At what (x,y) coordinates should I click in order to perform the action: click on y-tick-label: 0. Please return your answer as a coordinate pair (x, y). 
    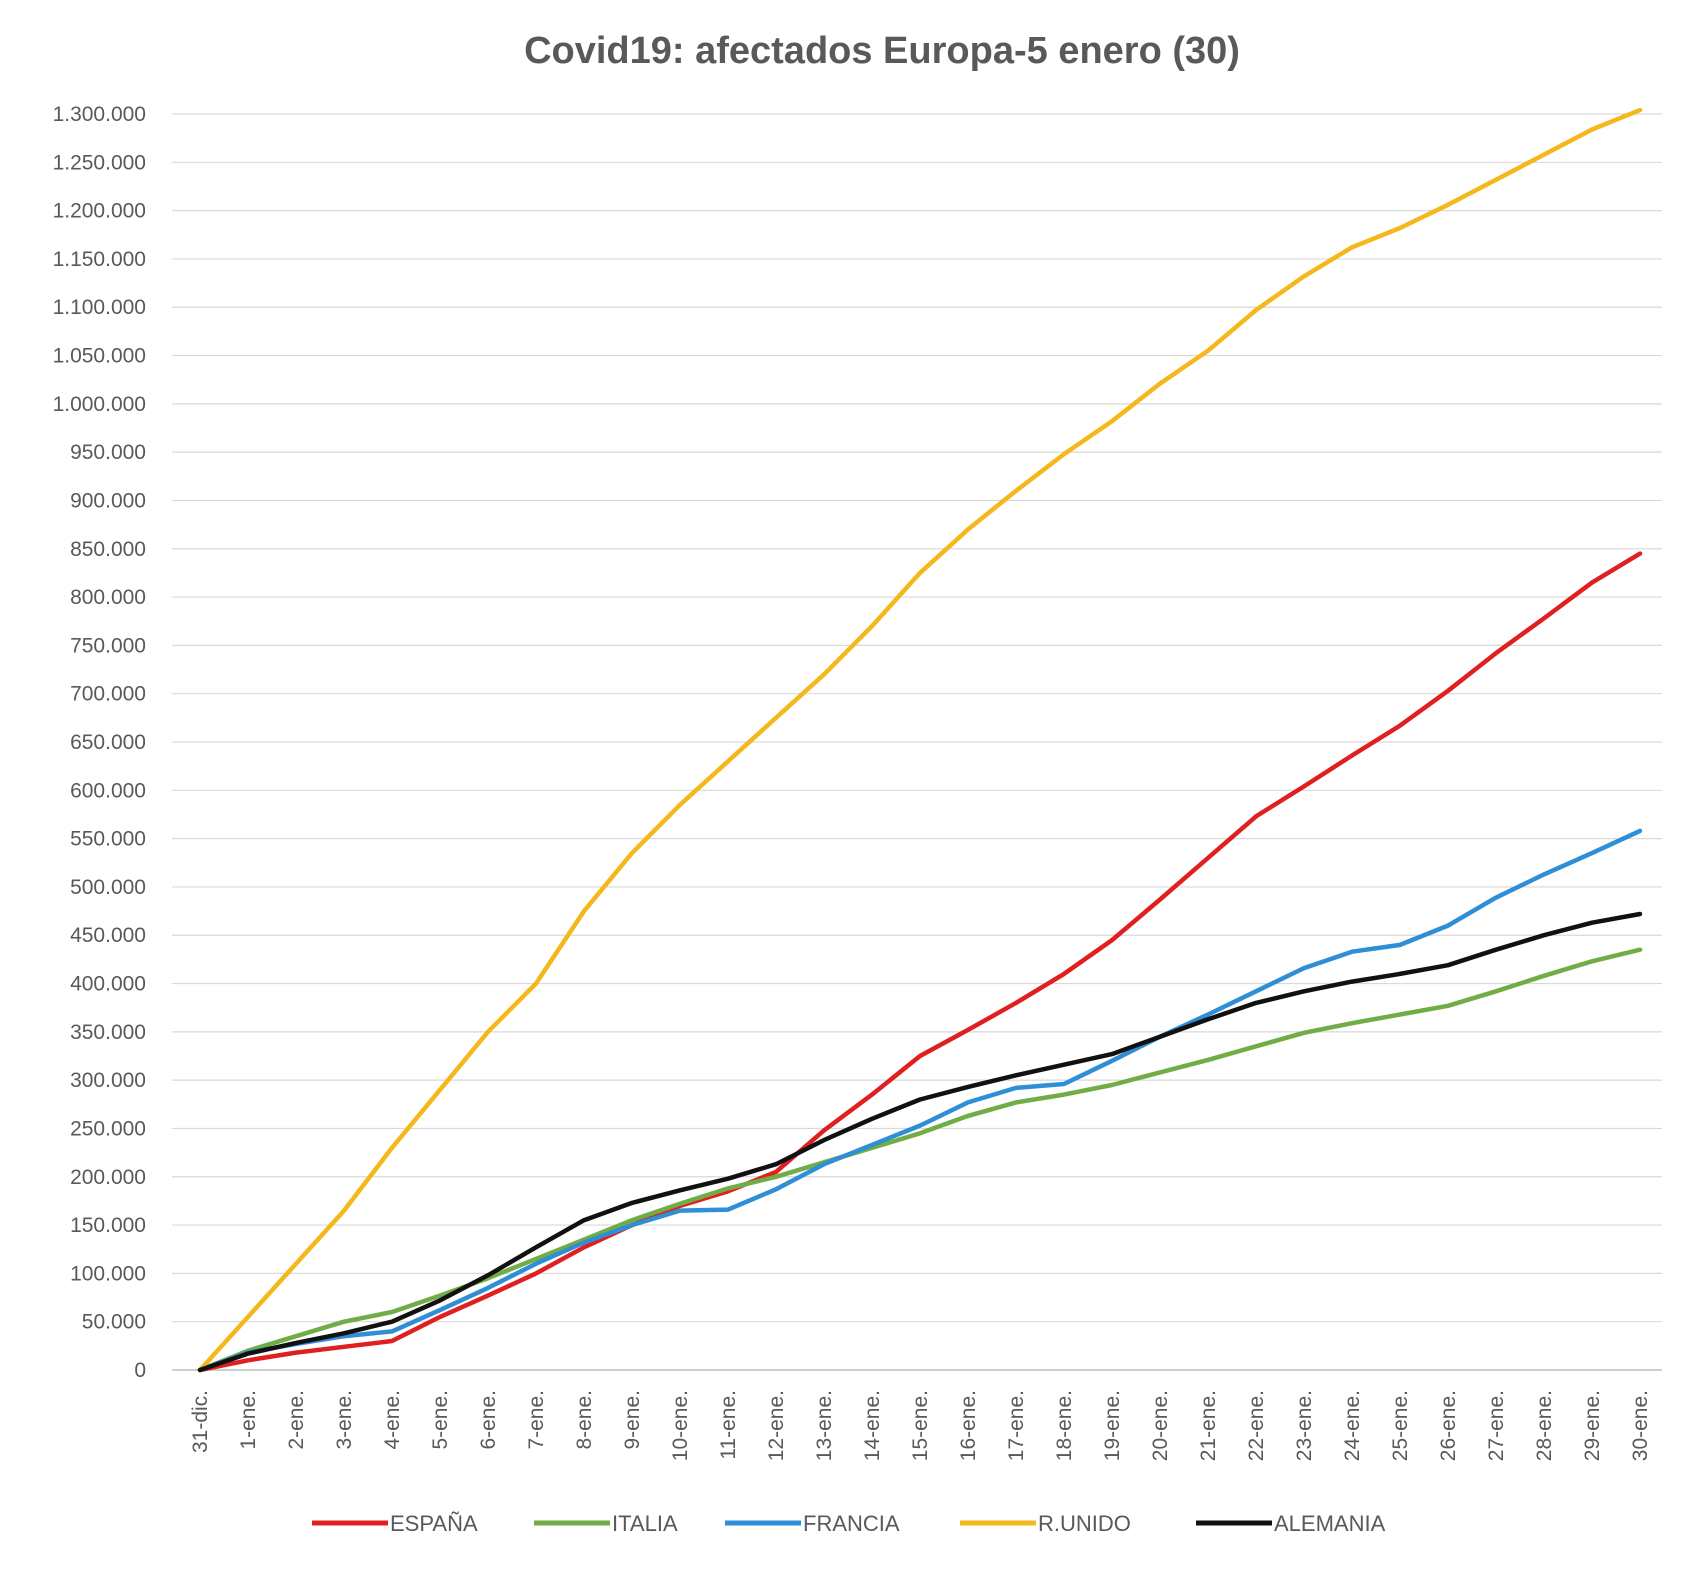
    Looking at the image, I should click on (140, 1370).